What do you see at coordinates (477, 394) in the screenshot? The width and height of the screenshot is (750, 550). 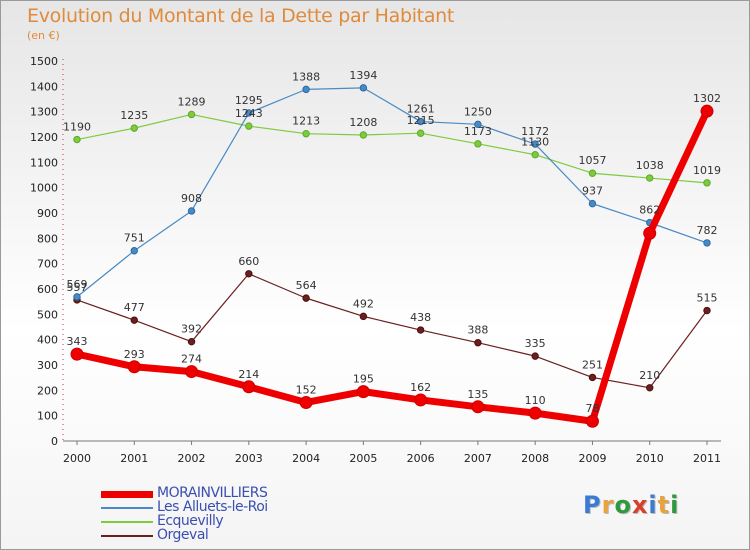 I see `data-label-morainvilliers-2007: 135` at bounding box center [477, 394].